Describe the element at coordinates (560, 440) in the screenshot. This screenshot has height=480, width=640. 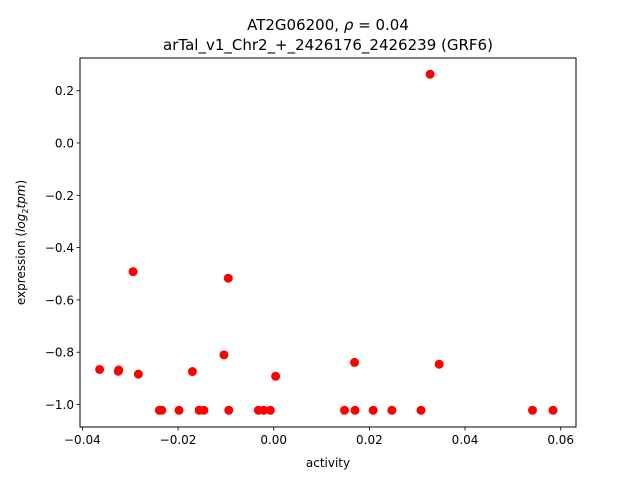
I see `x-tick-label: 0.06` at that location.